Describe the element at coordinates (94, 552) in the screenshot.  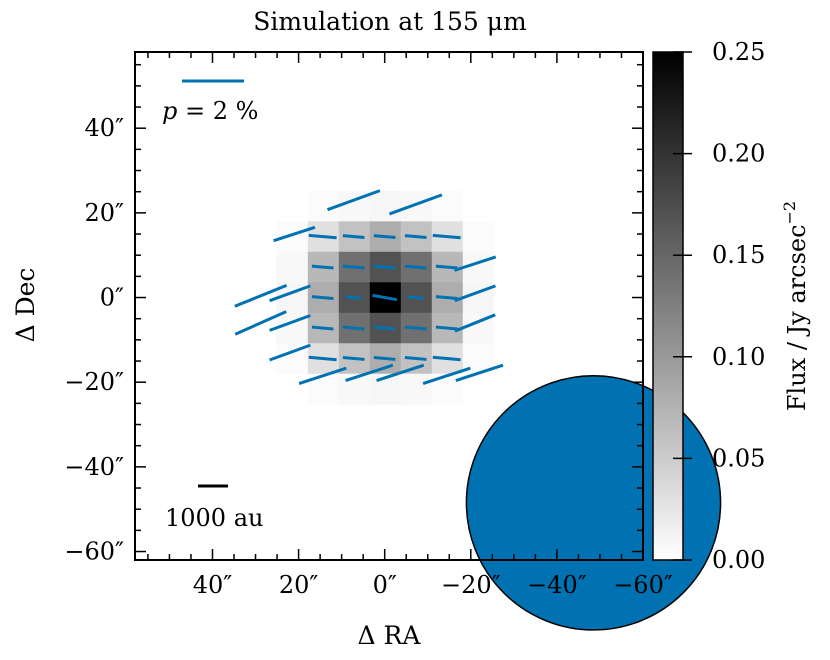
I see `y-tick-label: −60″` at that location.